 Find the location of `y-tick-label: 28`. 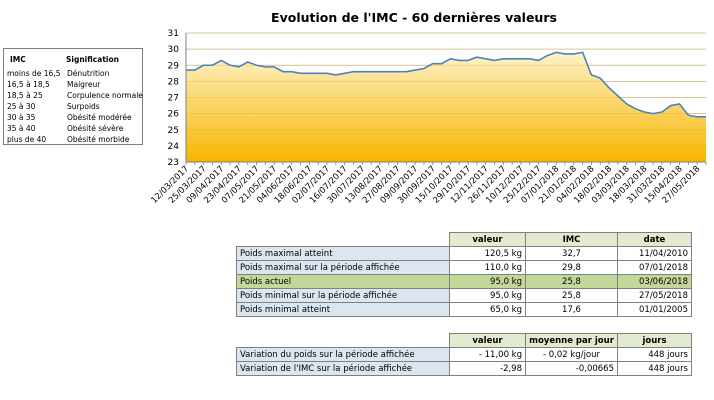

y-tick-label: 28 is located at coordinates (174, 82).